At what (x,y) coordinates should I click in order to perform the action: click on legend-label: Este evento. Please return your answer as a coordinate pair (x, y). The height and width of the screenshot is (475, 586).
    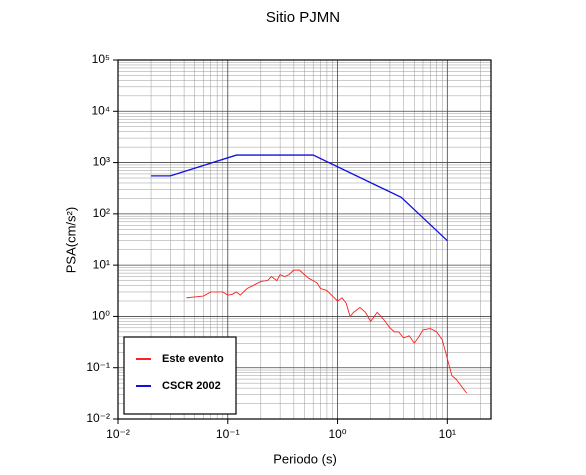
    Looking at the image, I should click on (193, 359).